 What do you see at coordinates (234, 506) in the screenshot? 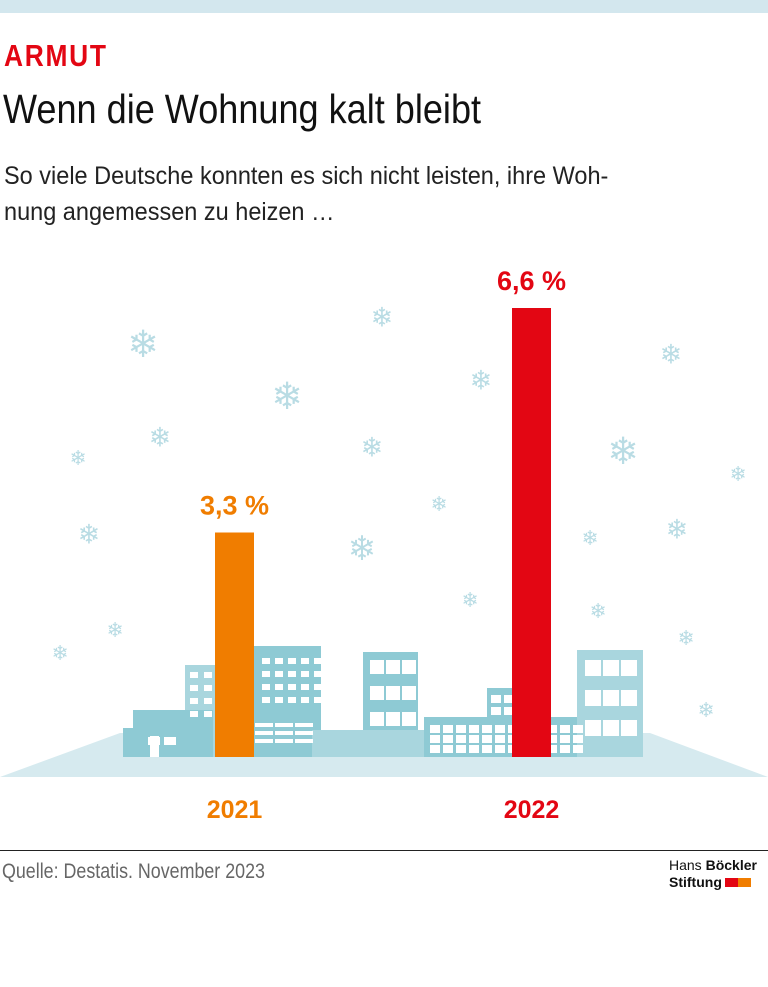
I see `data-label-2021: 3,3 %` at bounding box center [234, 506].